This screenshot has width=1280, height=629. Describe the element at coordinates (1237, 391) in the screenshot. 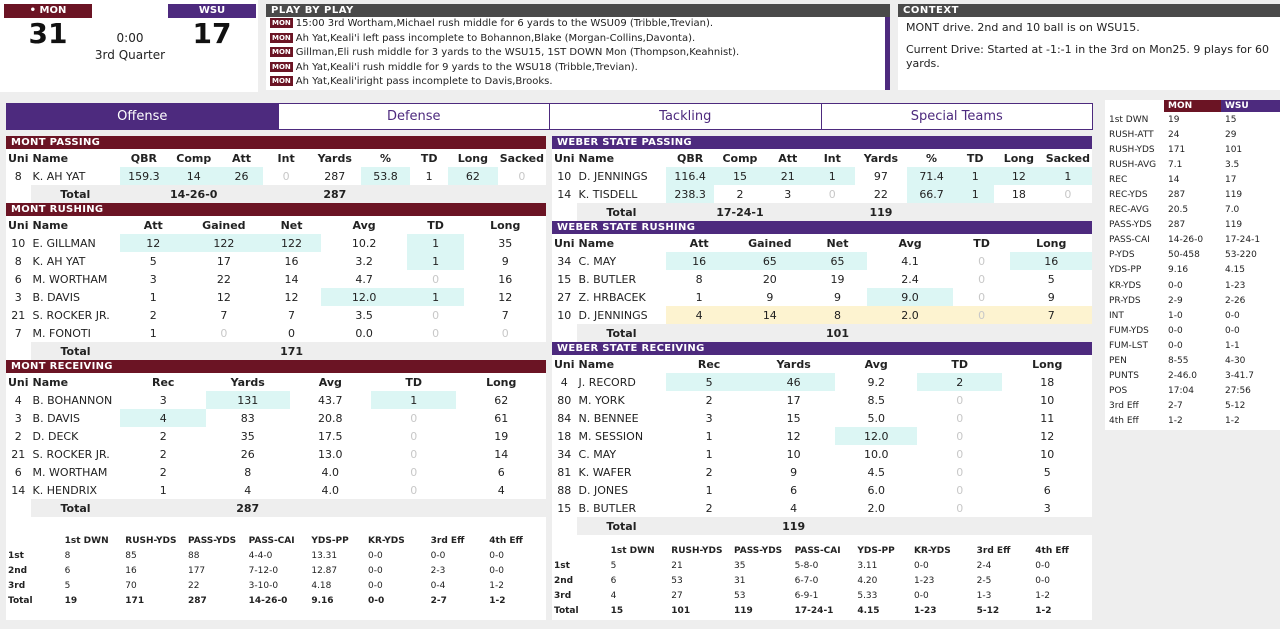

I see `stat-value: 27:56` at that location.